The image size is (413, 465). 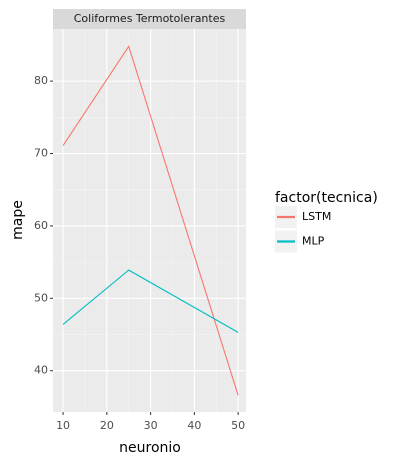 I want to click on x-tick-label: 10, so click(x=63, y=425).